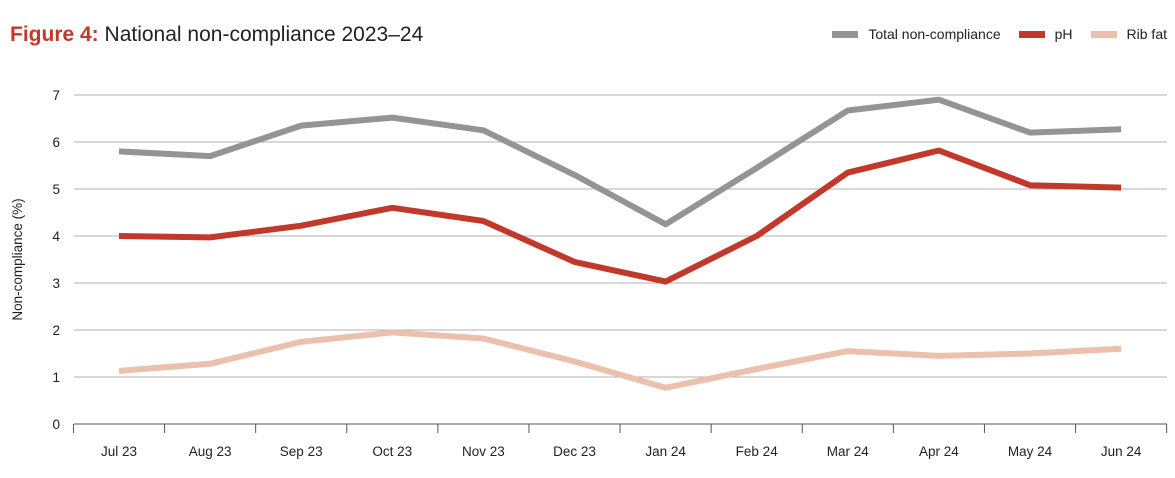  What do you see at coordinates (264, 34) in the screenshot?
I see `chart-title-text: National non-compliance 2023–24` at bounding box center [264, 34].